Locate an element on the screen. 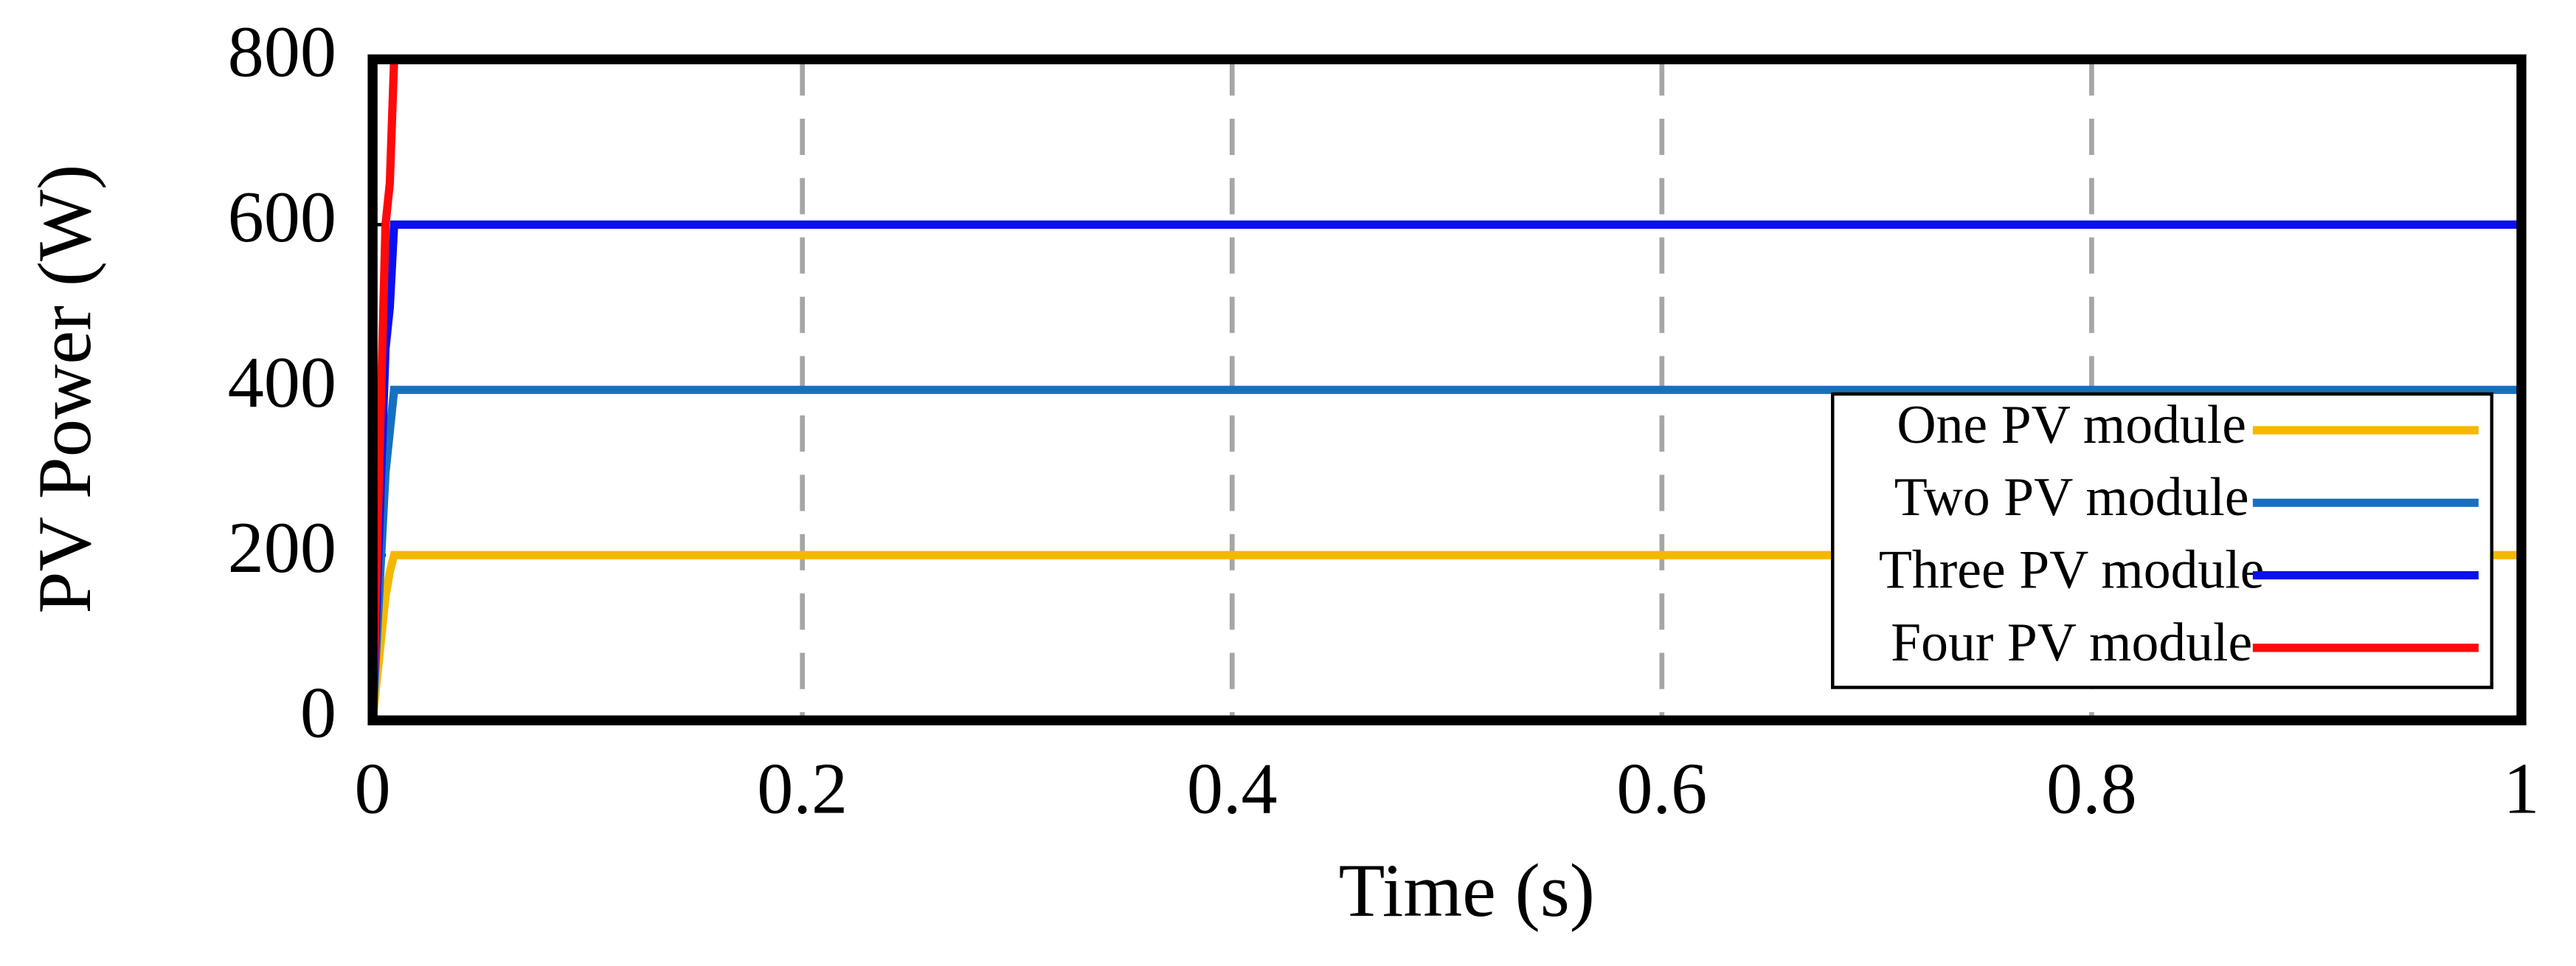  y-tick-label: 600 is located at coordinates (282, 217).